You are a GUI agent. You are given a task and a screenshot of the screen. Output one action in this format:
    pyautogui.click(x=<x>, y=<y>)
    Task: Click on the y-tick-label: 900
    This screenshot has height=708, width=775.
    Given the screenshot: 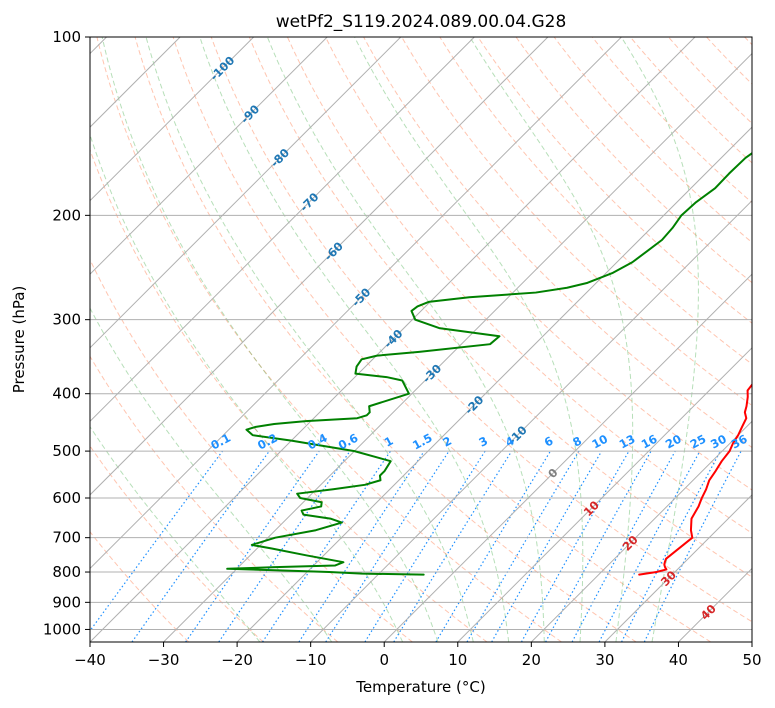 What is the action you would take?
    pyautogui.click(x=66, y=602)
    